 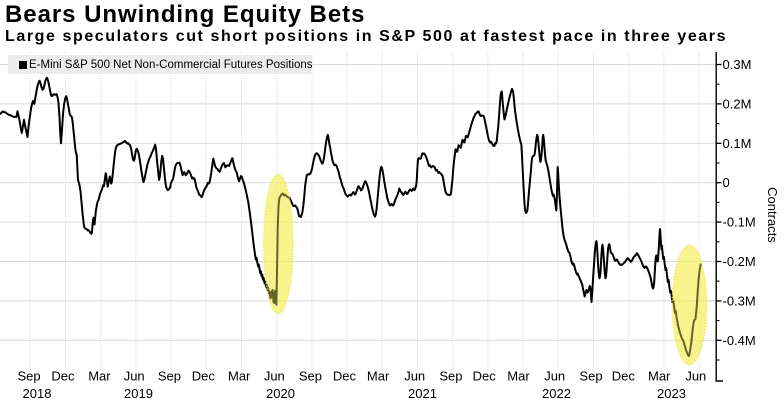 I want to click on svg-text: 2018, so click(x=37, y=393).